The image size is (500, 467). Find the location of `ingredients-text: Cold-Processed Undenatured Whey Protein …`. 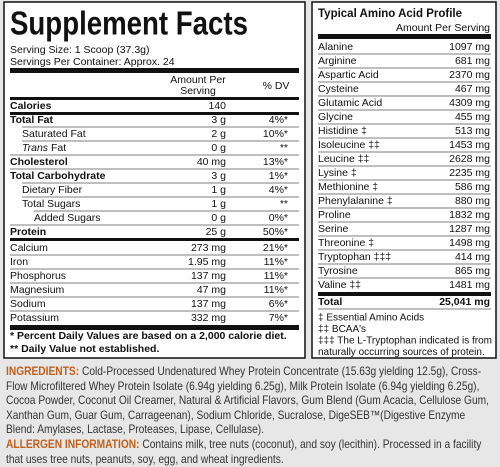

ingredients-text: Cold-Processed Undenatured Whey Protein … is located at coordinates (247, 400).